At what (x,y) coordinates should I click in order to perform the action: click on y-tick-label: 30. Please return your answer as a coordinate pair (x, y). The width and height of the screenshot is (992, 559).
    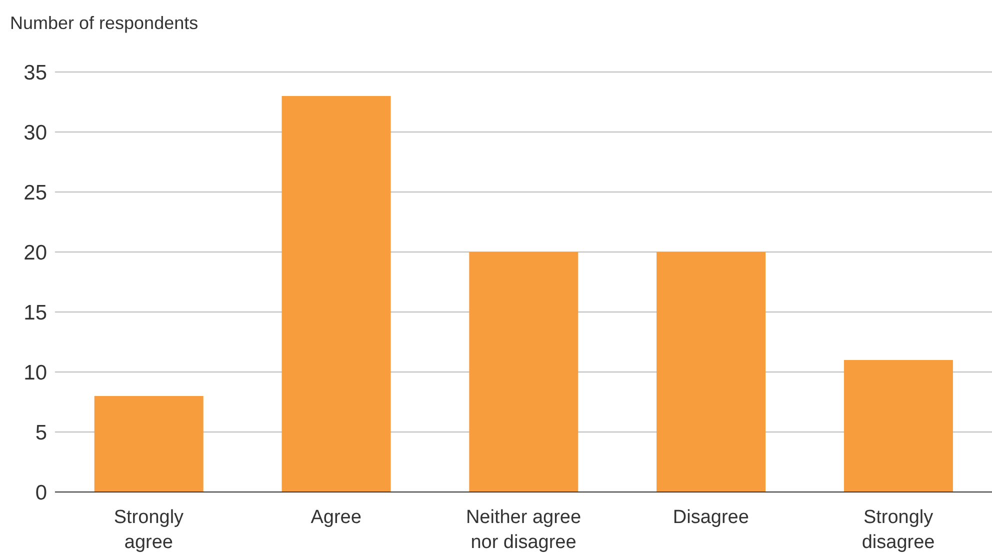
    Looking at the image, I should click on (35, 132).